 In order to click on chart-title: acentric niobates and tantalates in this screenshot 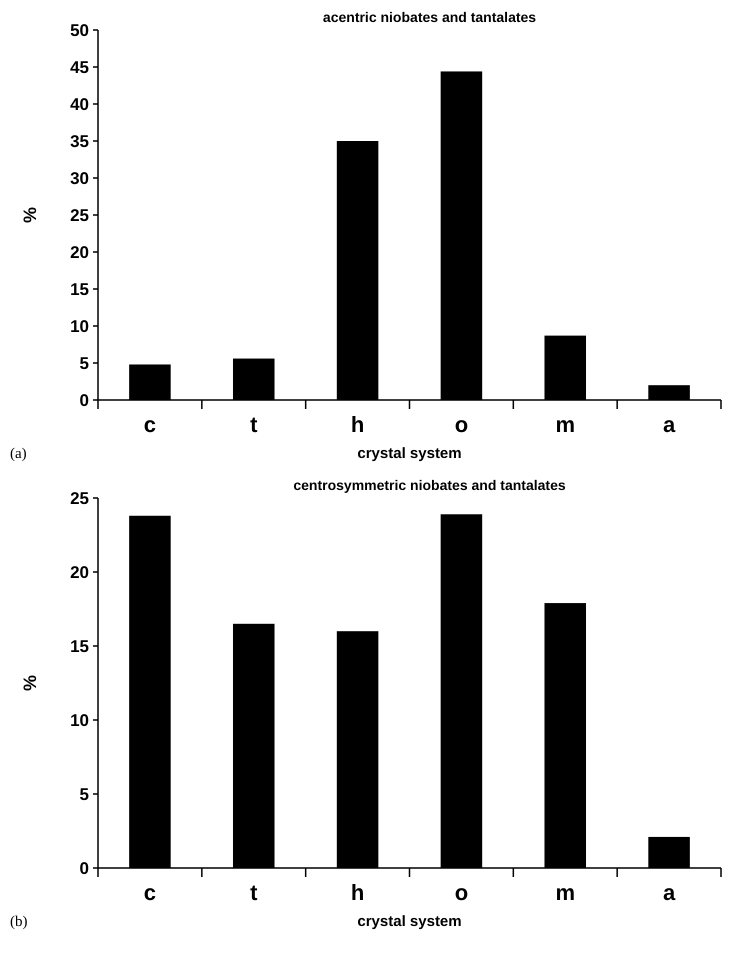, I will do `click(429, 17)`.